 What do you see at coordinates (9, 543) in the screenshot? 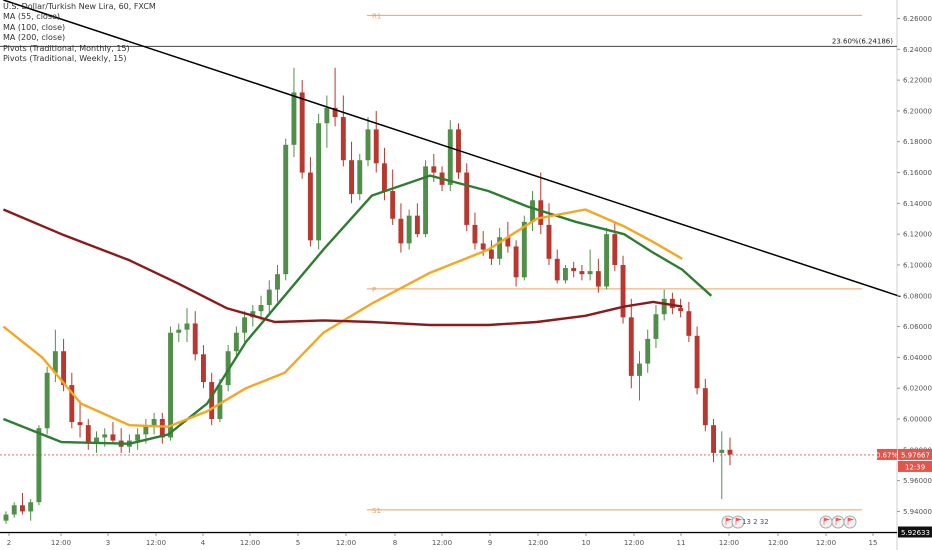
I see `time-tick-label: 2` at bounding box center [9, 543].